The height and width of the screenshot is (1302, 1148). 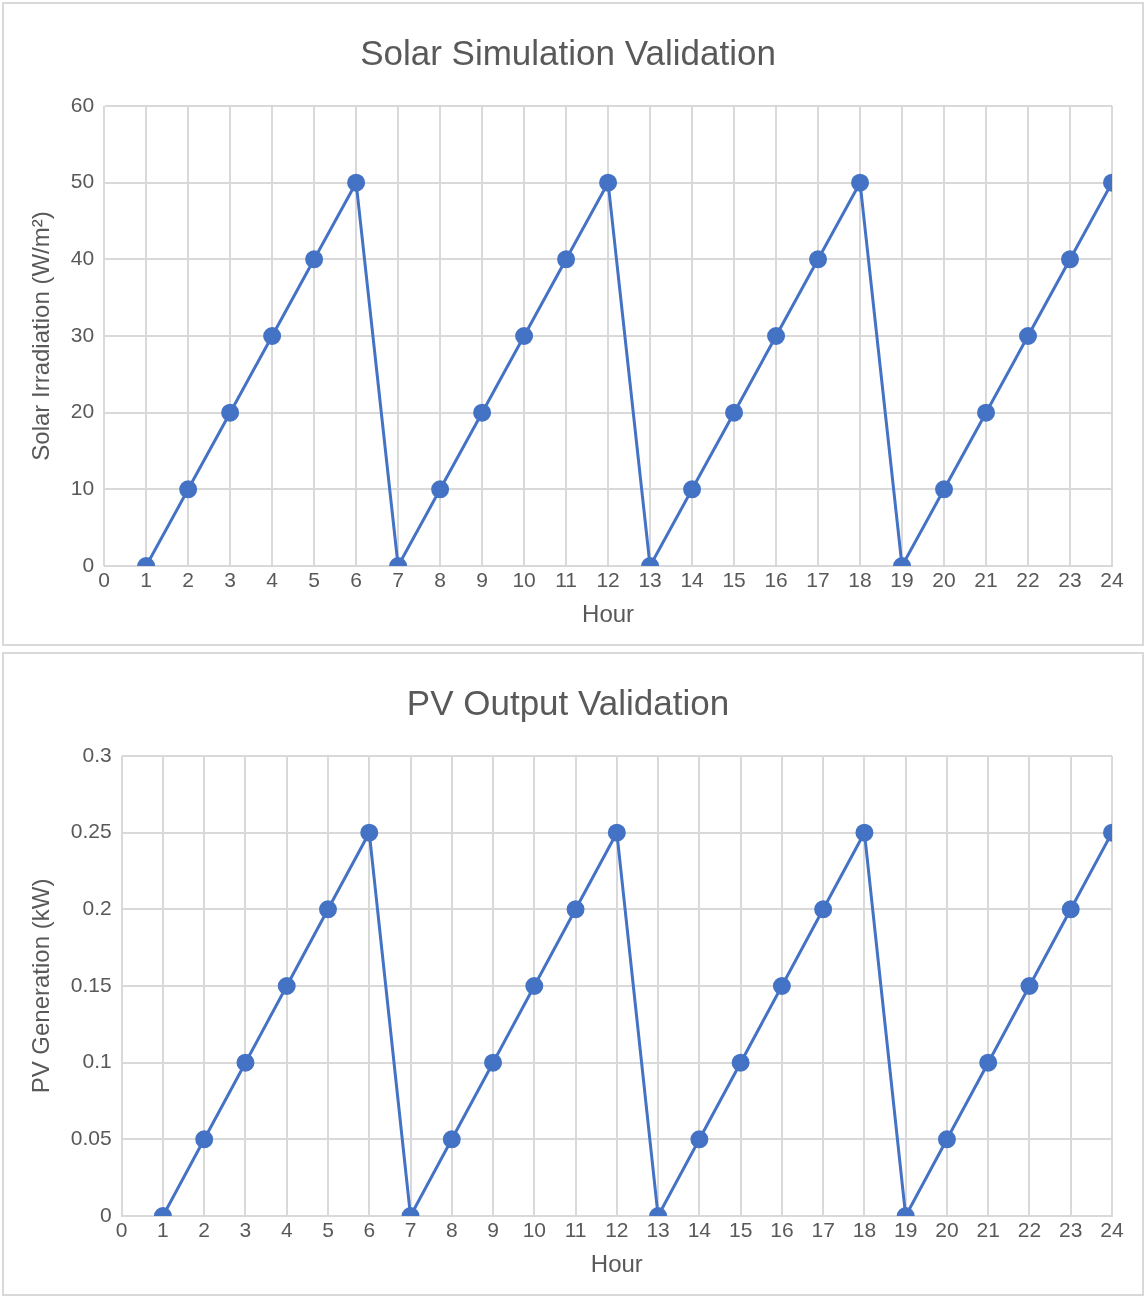 What do you see at coordinates (97, 754) in the screenshot?
I see `y-tick-label: 0.3` at bounding box center [97, 754].